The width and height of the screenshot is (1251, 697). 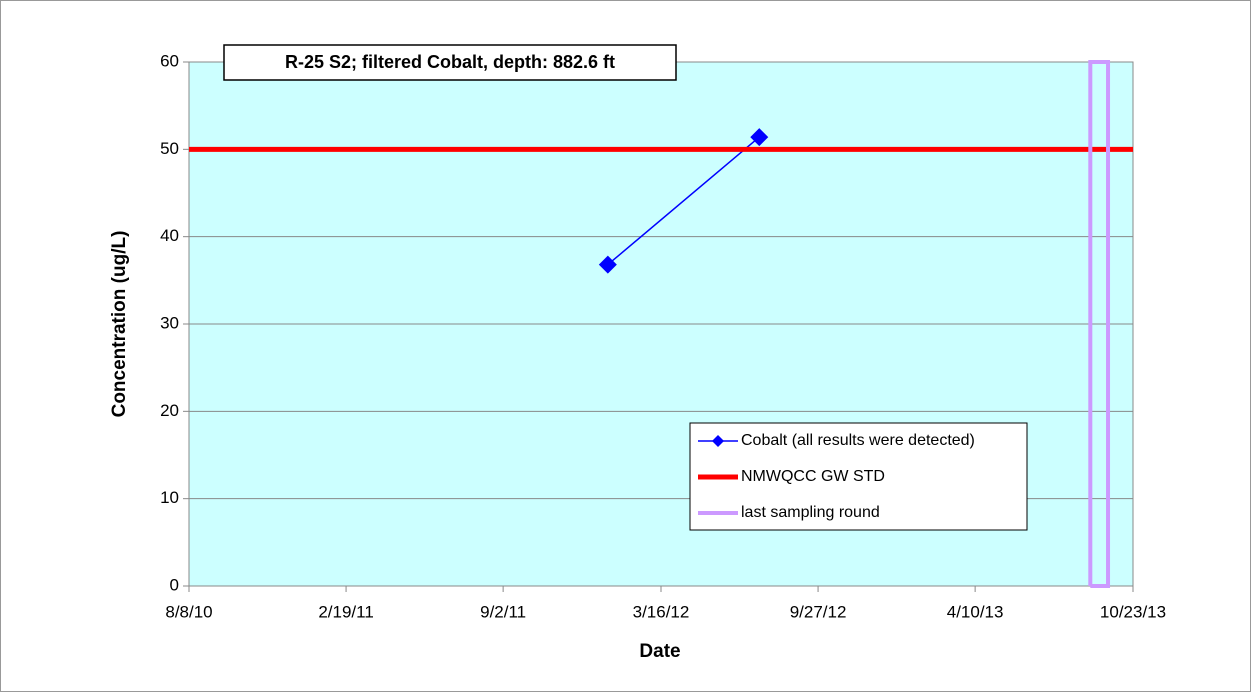 I want to click on legend-box, so click(x=858, y=476).